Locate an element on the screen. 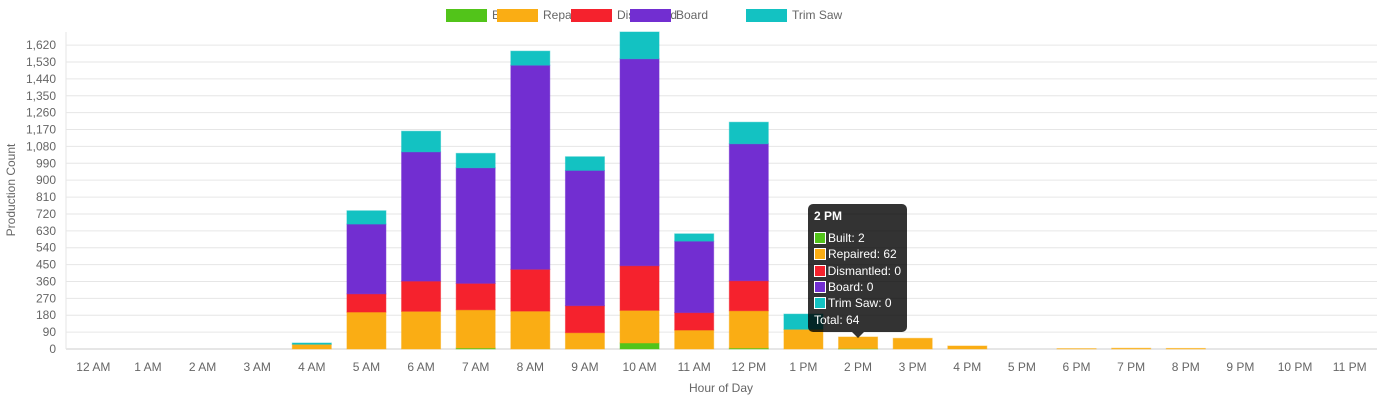 The image size is (1377, 400). tooltip-line: Repaired: 62 is located at coordinates (857, 254).